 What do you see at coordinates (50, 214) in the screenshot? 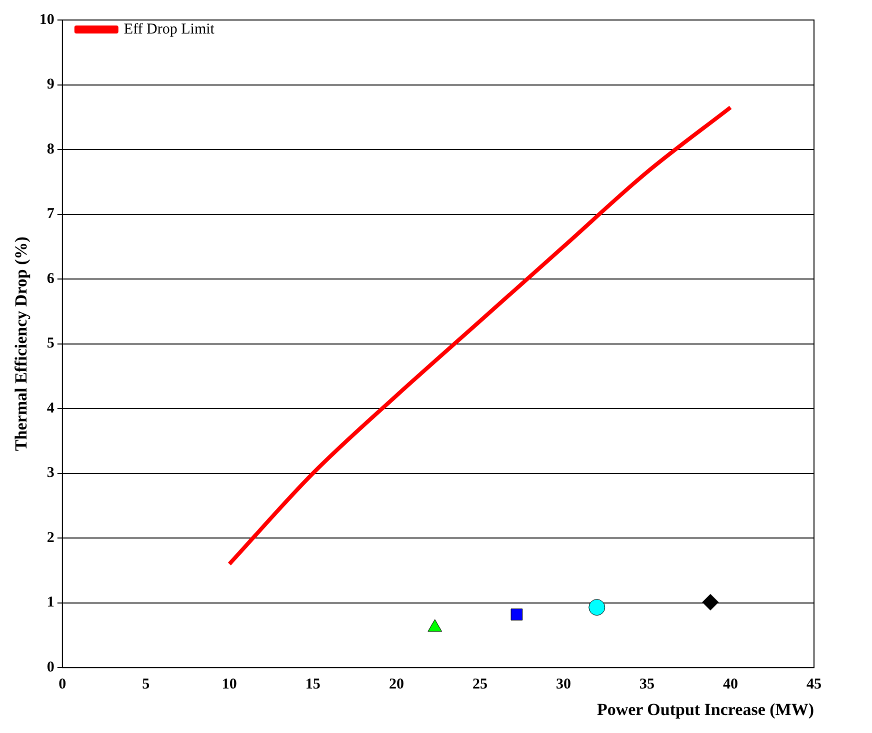
I see `y-tick-label: 7` at bounding box center [50, 214].